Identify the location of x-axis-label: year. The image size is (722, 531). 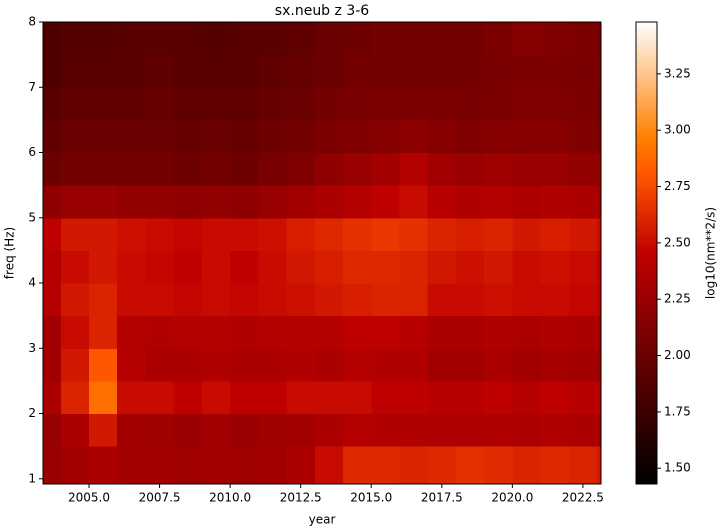
(322, 520).